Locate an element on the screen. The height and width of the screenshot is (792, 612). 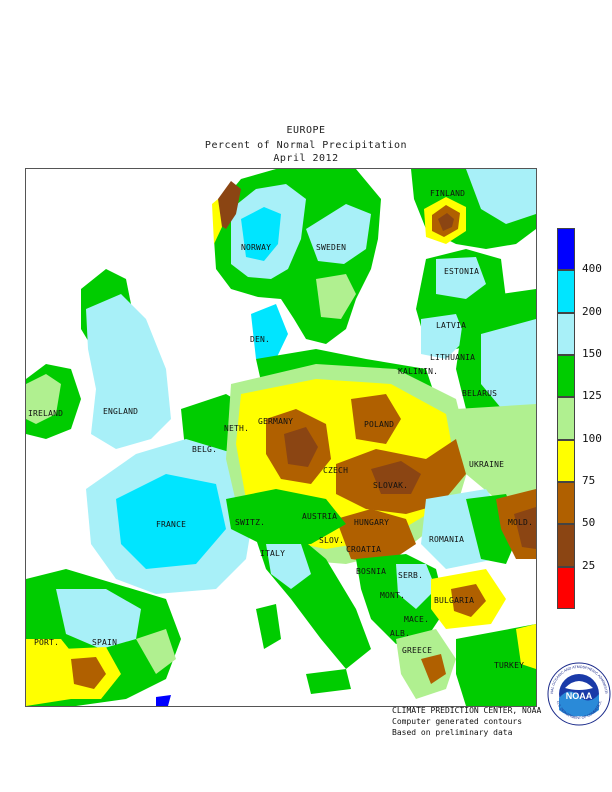
legend-tick-label: 50 is located at coordinates (589, 523).